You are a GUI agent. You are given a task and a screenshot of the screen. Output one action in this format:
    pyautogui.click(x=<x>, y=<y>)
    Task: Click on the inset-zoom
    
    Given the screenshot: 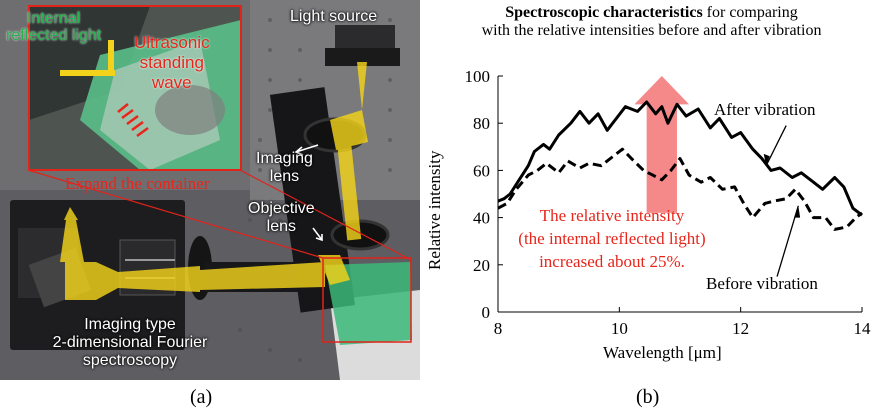 What is the action you would take?
    pyautogui.click(x=135, y=88)
    